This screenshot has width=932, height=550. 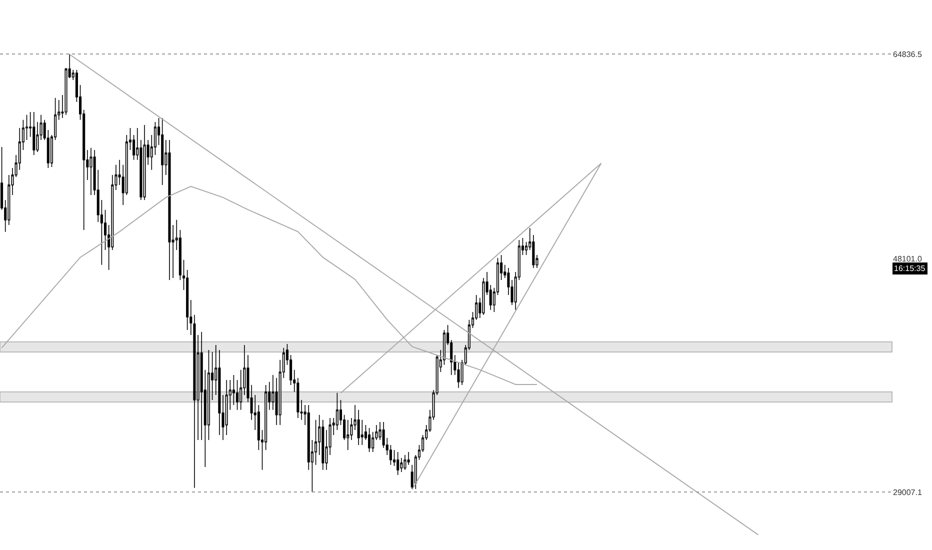 I want to click on y-tick-label: 29007.1, so click(x=907, y=492).